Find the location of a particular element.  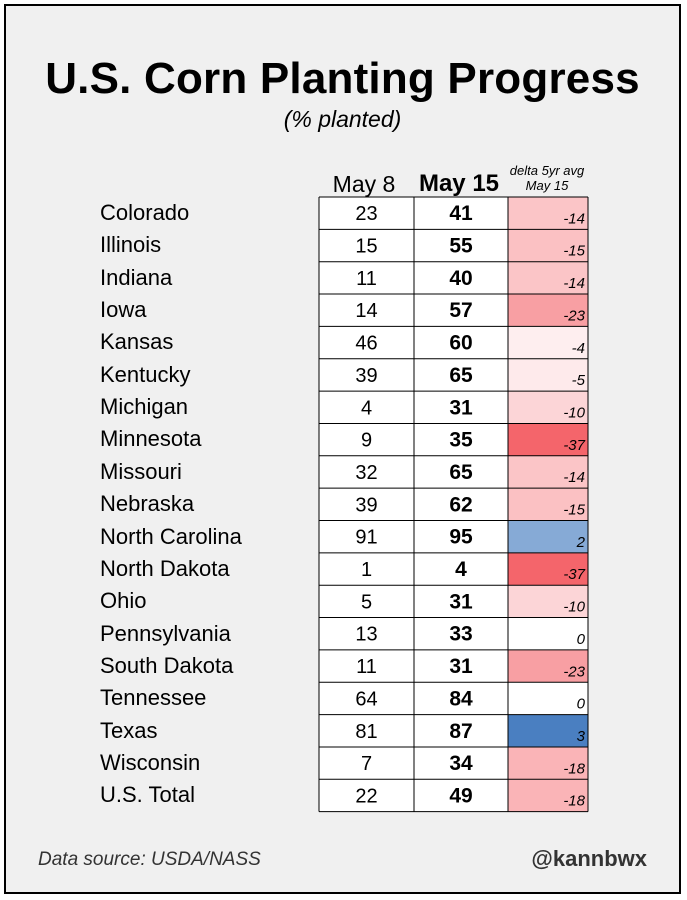

may8-value: 32 is located at coordinates (366, 473).